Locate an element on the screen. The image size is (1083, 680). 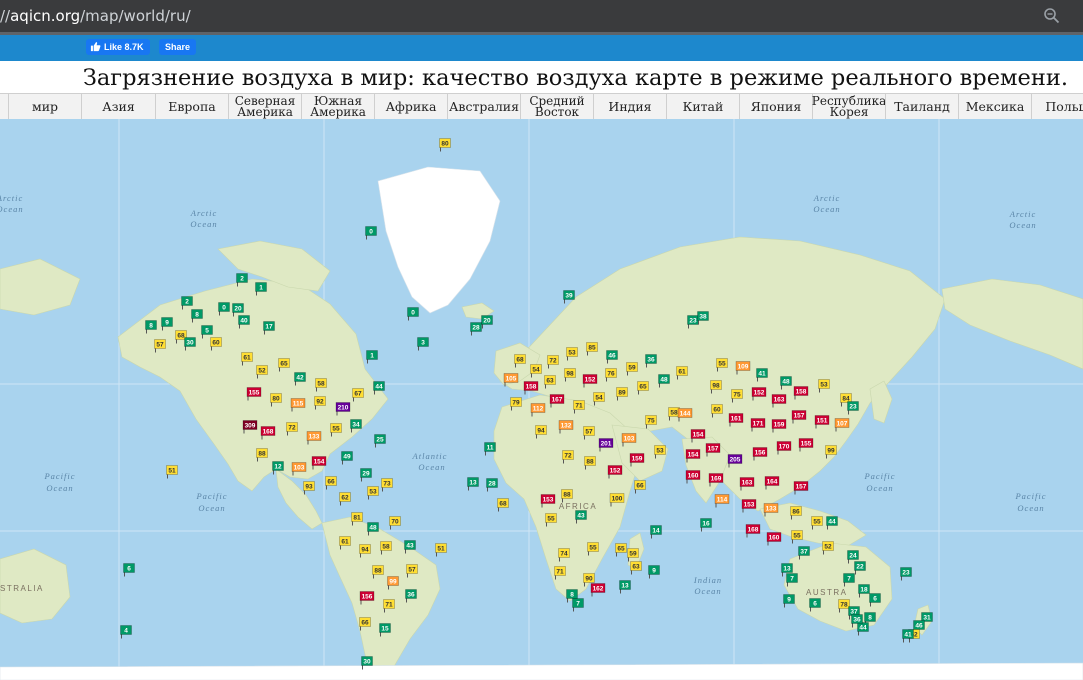
aqi-station-marker: 51 is located at coordinates (172, 472).